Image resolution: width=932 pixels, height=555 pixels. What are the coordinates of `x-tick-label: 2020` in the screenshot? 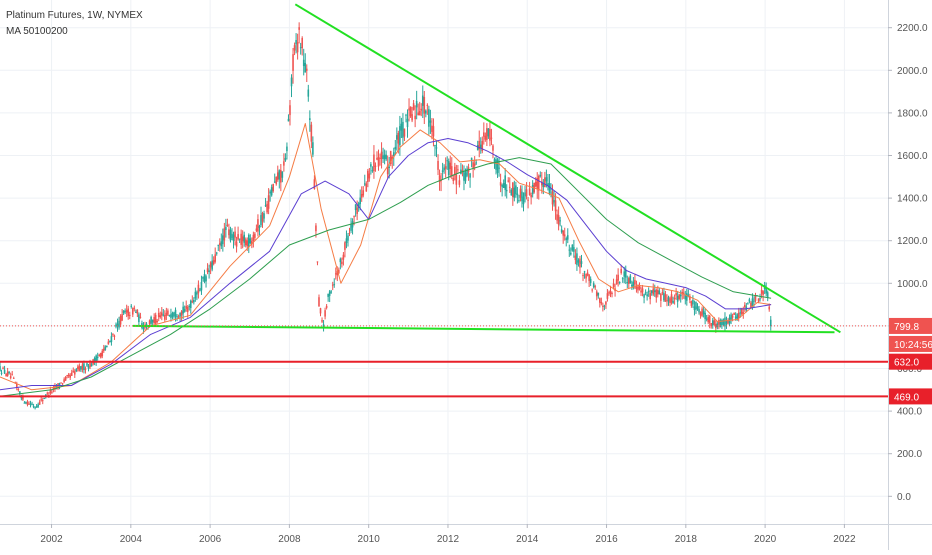 It's located at (765, 539).